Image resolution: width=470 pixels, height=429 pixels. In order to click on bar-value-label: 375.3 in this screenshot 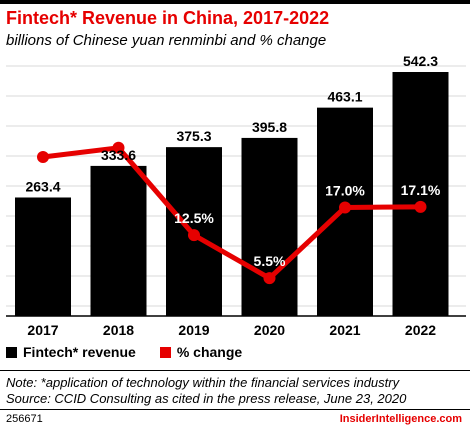, I will do `click(193, 136)`.